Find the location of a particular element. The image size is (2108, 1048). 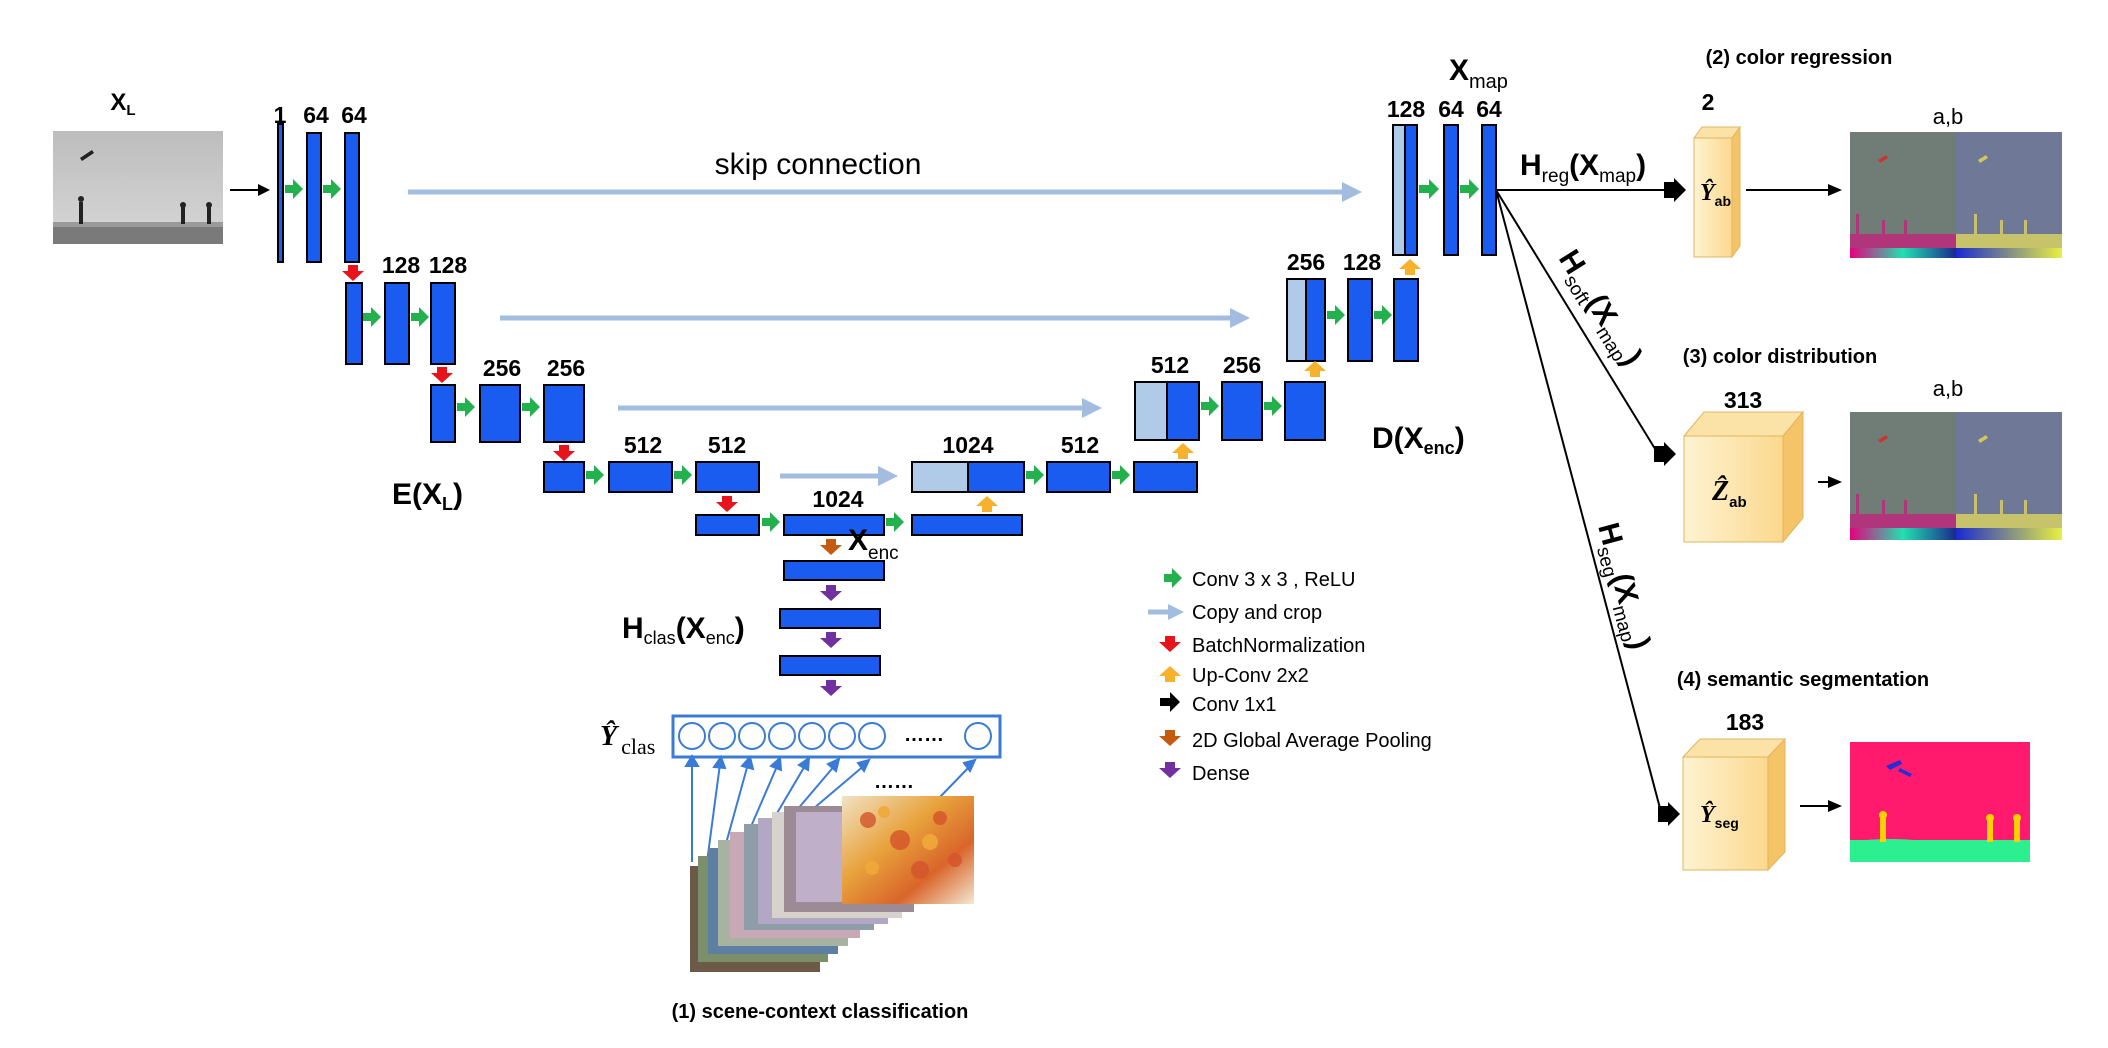

block-l1-conv1 is located at coordinates (314, 197).